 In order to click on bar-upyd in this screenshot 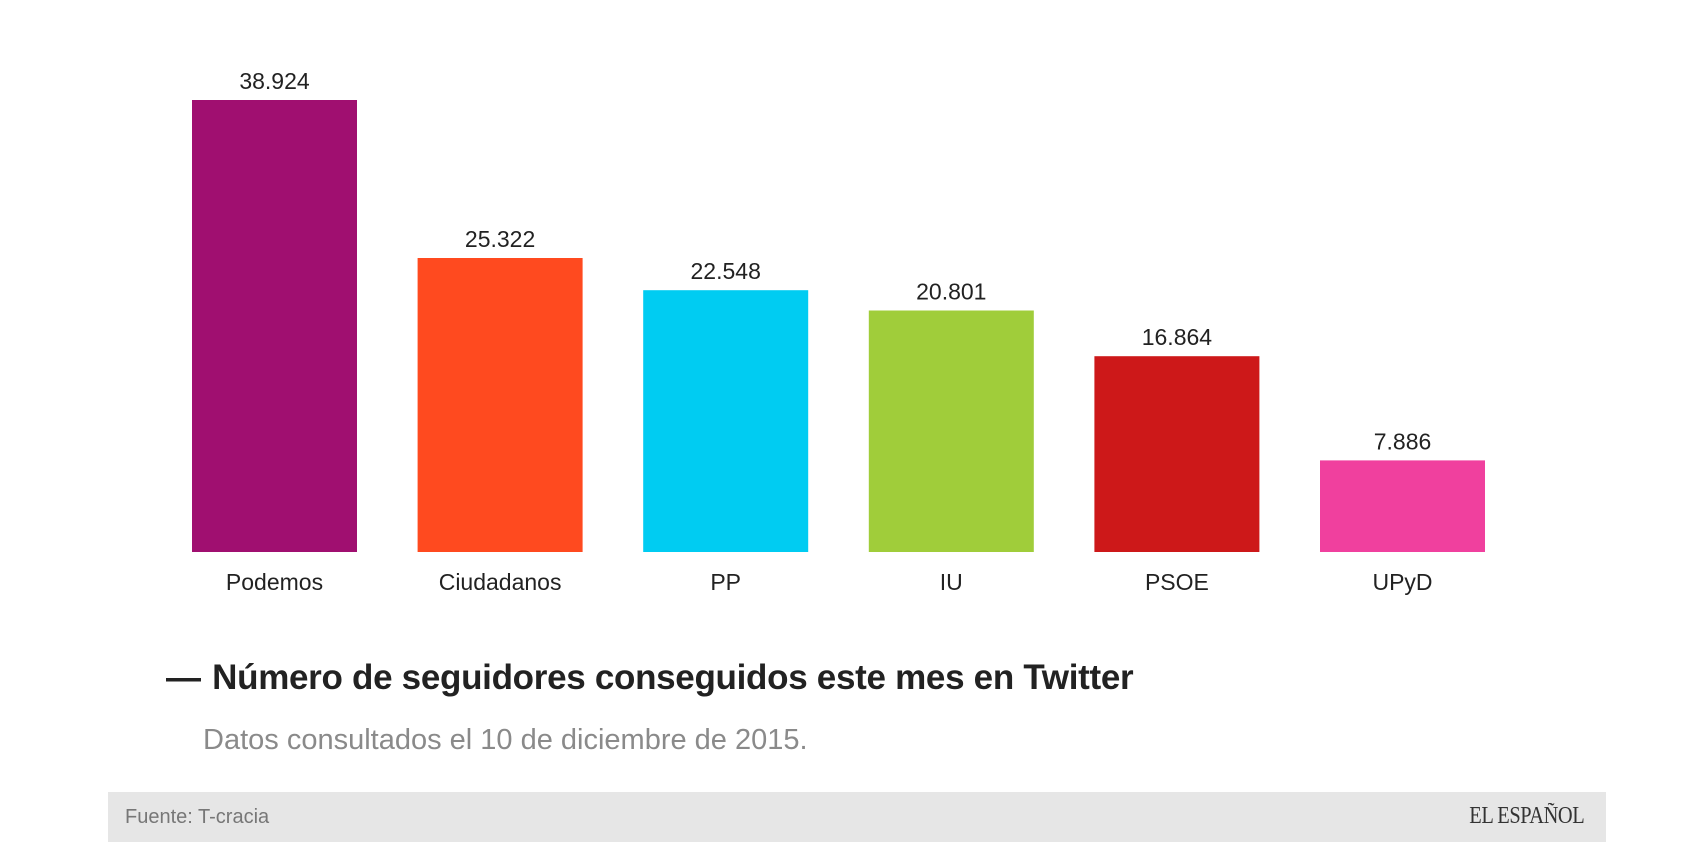, I will do `click(1402, 506)`.